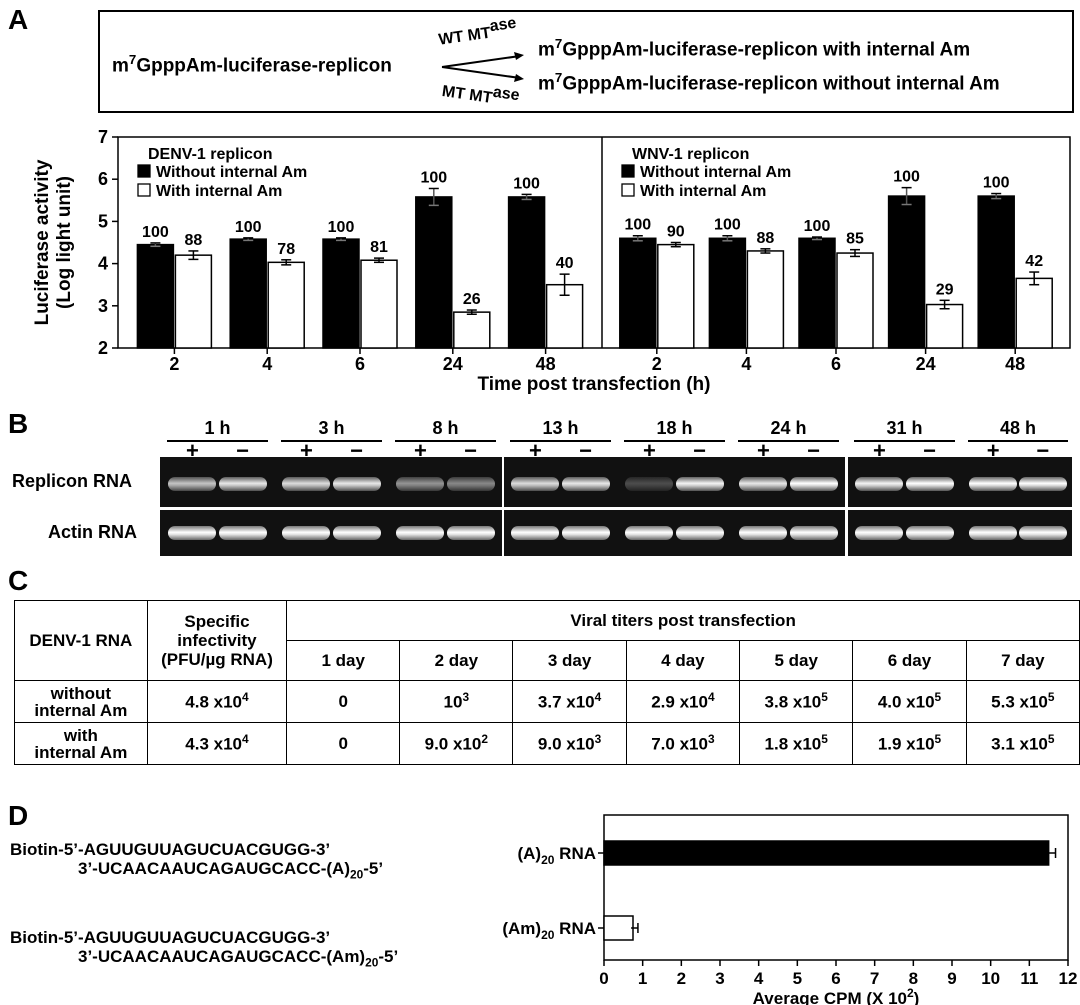 Image resolution: width=1080 pixels, height=1005 pixels. I want to click on legend-swatch, so click(144, 171).